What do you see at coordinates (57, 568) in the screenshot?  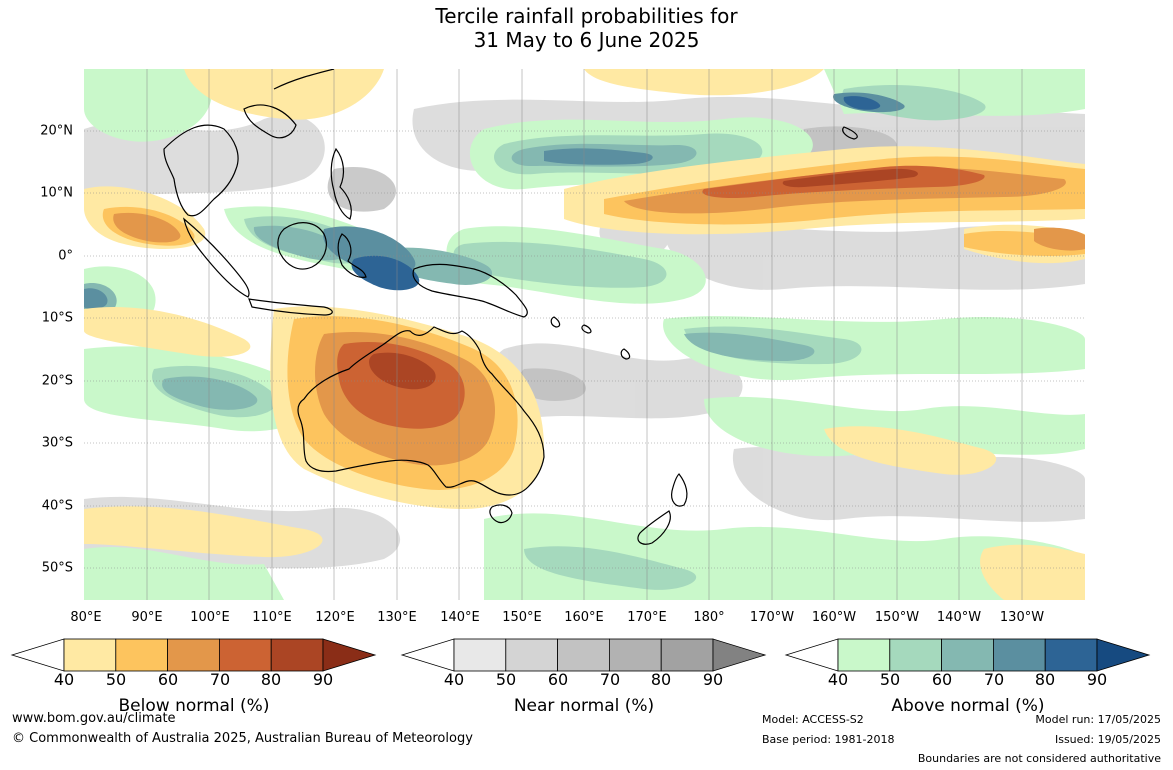 I see `lat-label-50s: 50°S` at bounding box center [57, 568].